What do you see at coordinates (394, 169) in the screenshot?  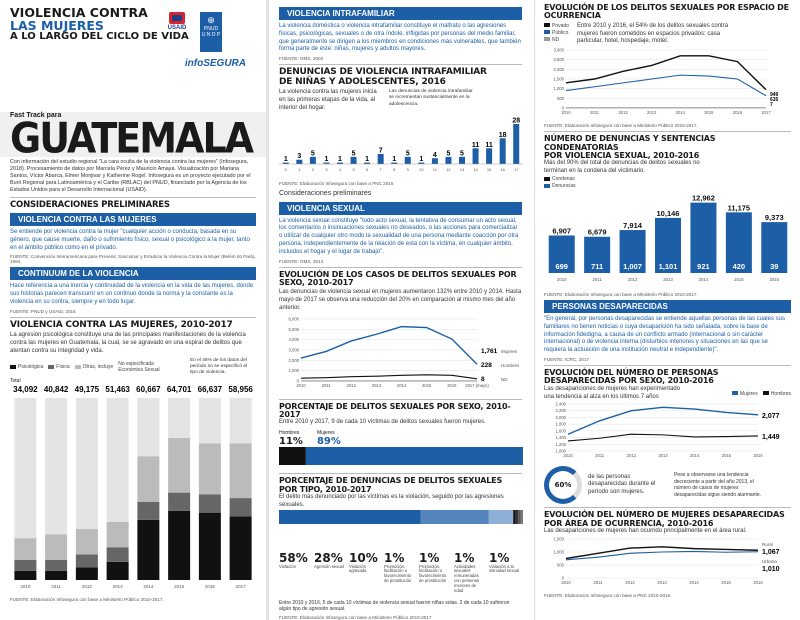 I see `den-x-8: 8` at bounding box center [394, 169].